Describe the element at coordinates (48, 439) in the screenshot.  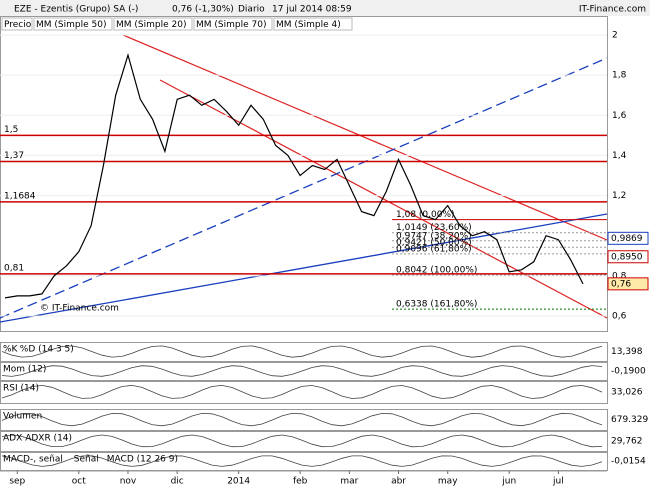
I see `panel-label: ADXR (14)` at that location.